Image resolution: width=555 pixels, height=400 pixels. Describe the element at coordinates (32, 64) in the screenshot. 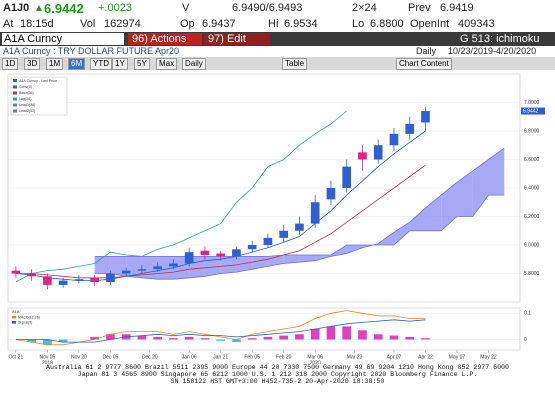

I see `period-button: 3D` at that location.